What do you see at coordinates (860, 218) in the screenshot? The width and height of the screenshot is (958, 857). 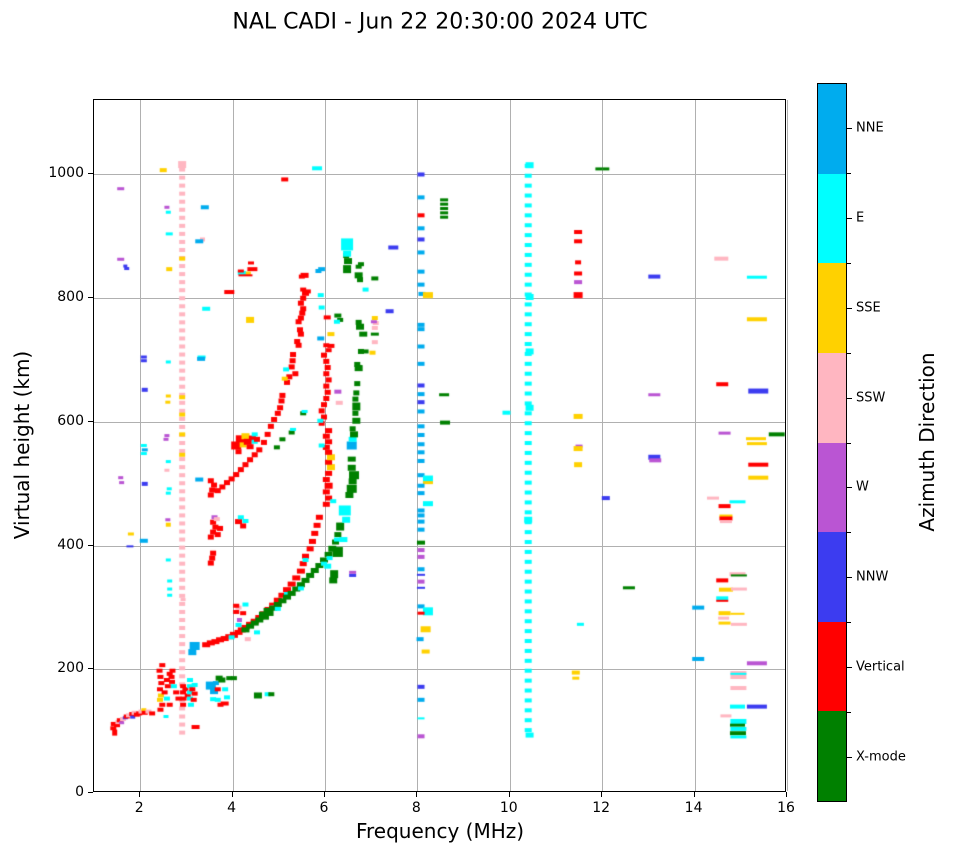 I see `colorbar-tick-label: E` at bounding box center [860, 218].